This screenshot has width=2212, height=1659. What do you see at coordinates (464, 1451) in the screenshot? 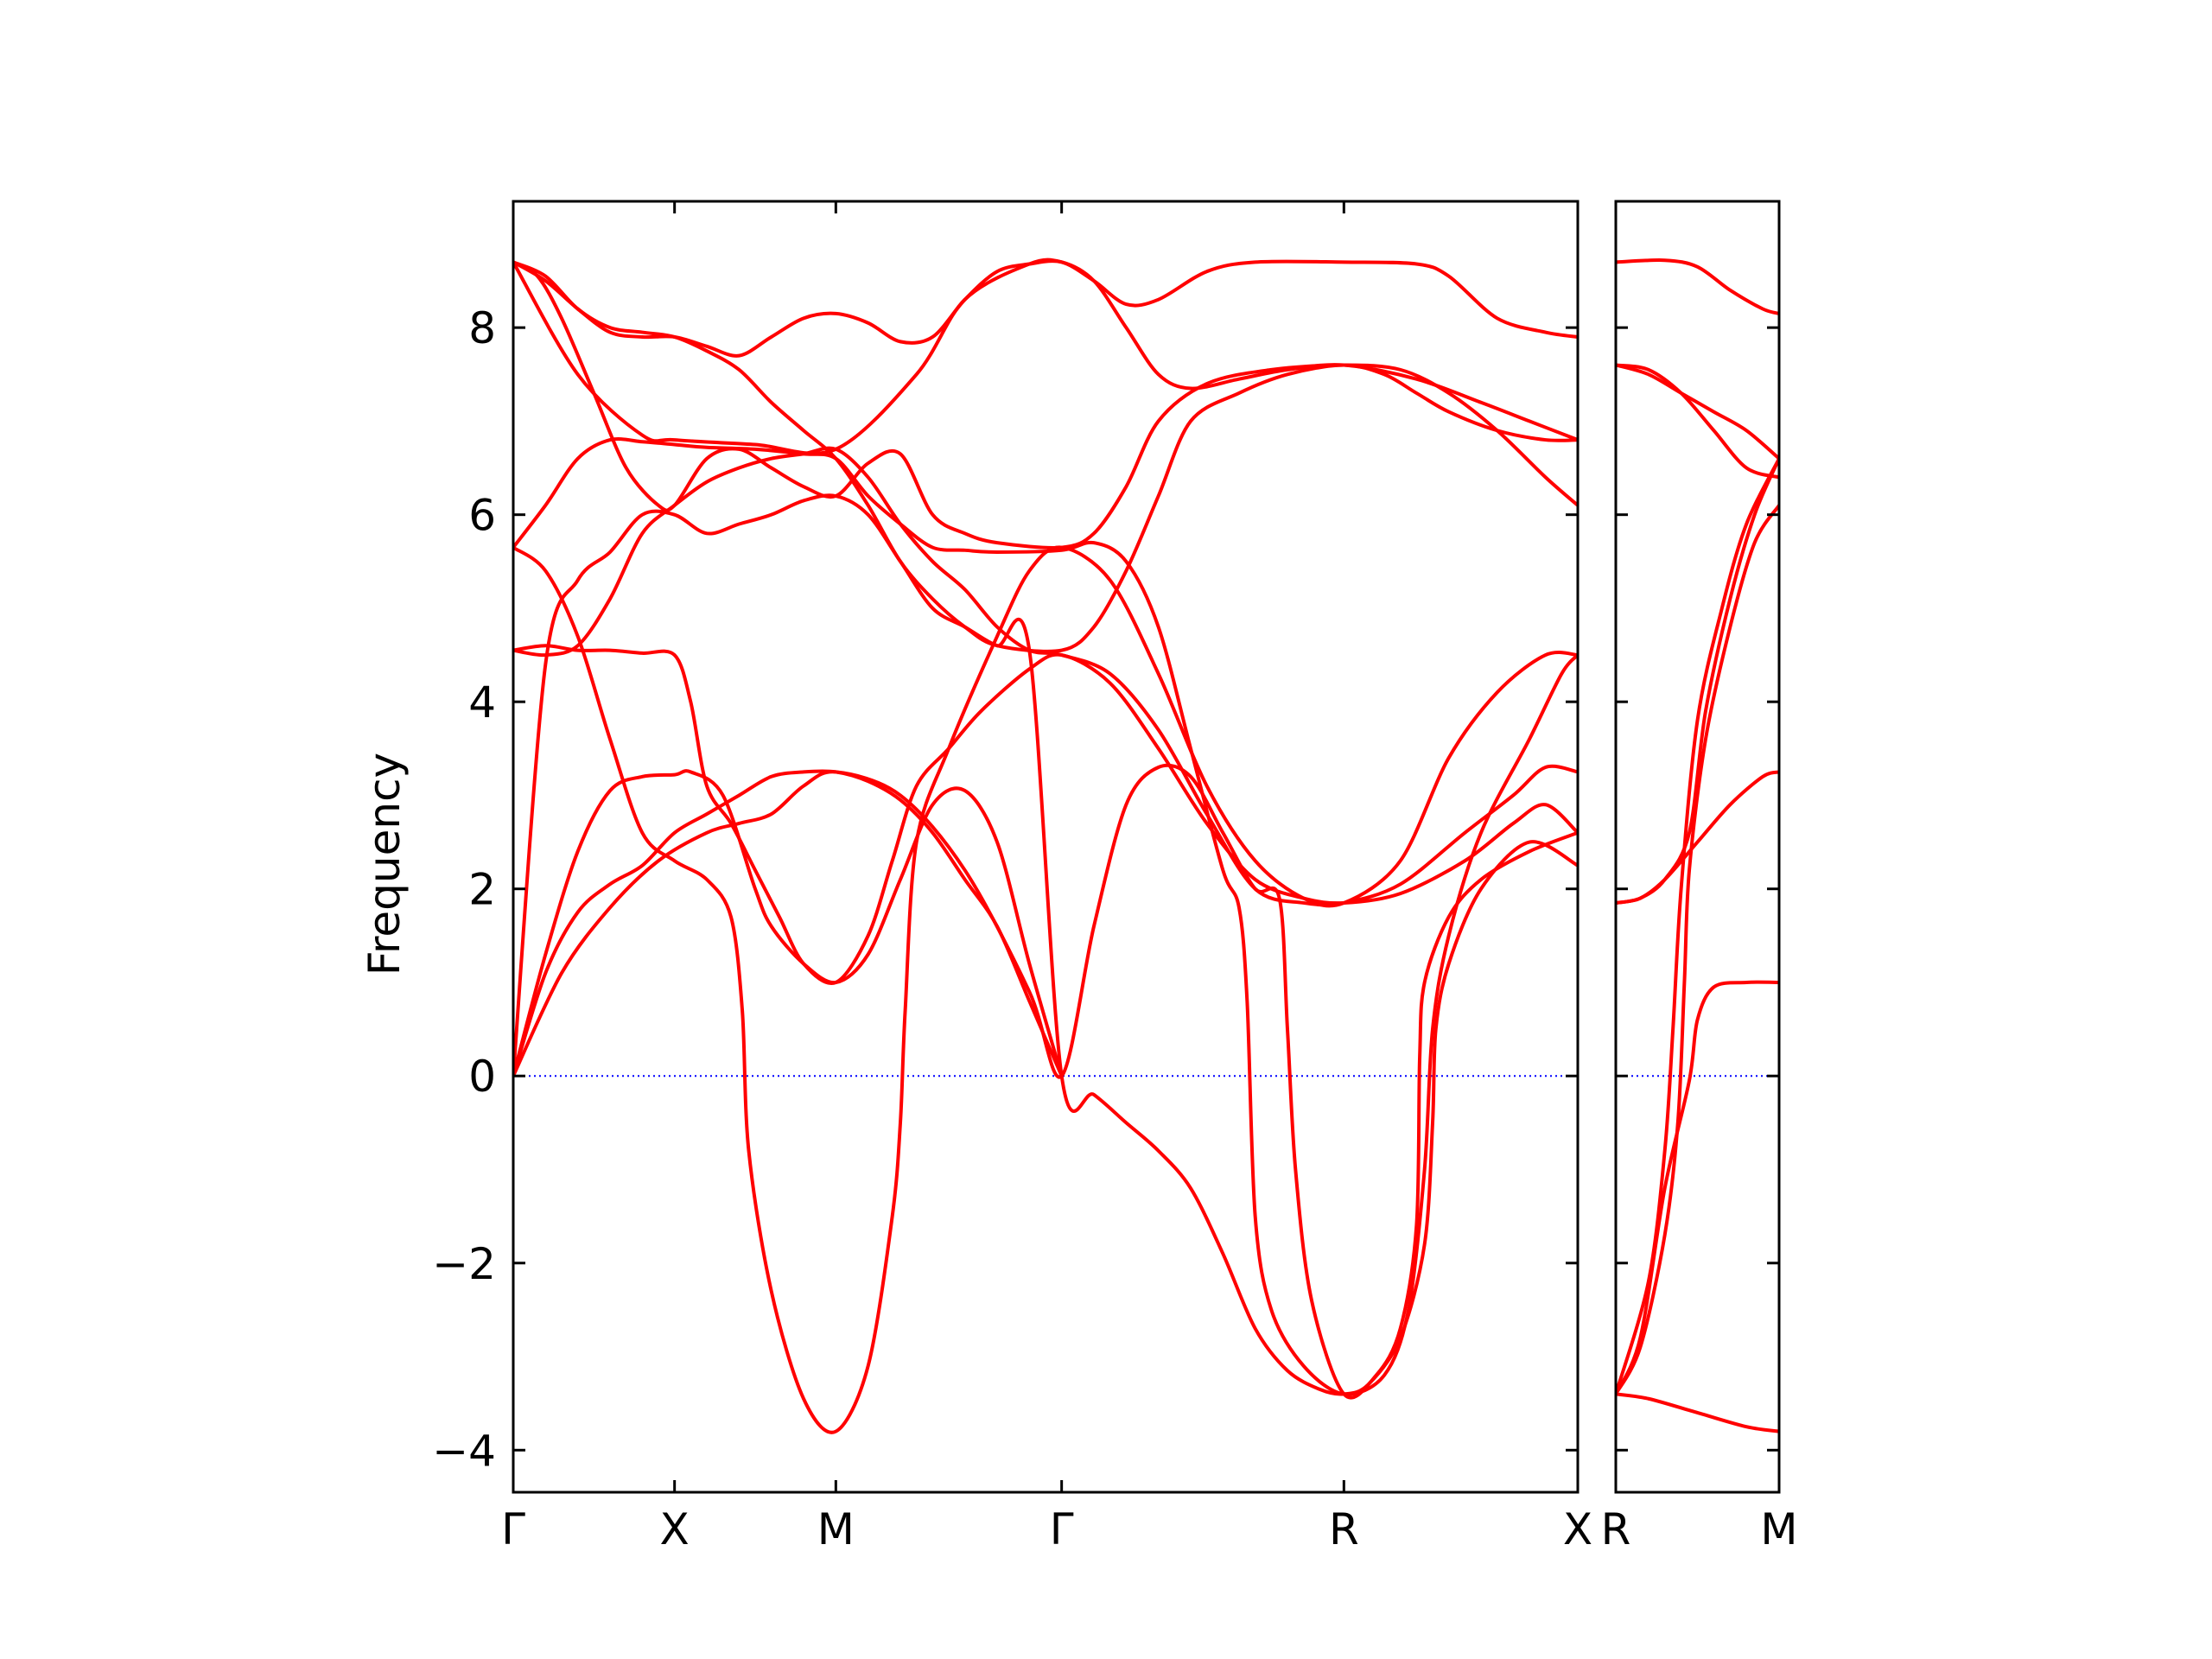
I see `y-tick-label: −4` at bounding box center [464, 1451].